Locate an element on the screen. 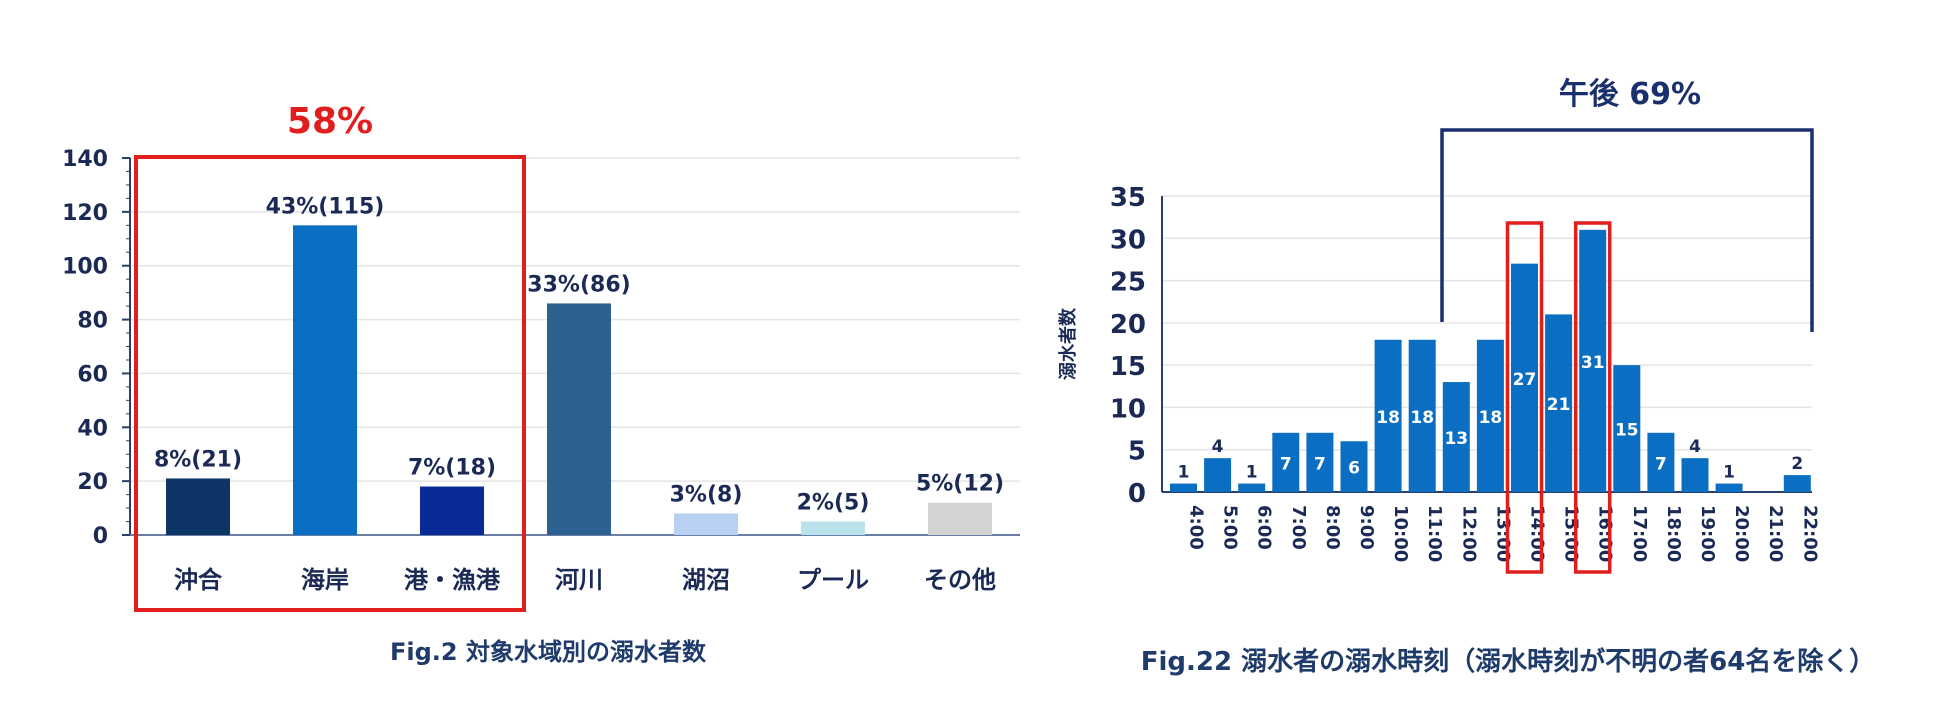 Image resolution: width=1950 pixels, height=710 pixels. x-category-label: その他 is located at coordinates (960, 580).